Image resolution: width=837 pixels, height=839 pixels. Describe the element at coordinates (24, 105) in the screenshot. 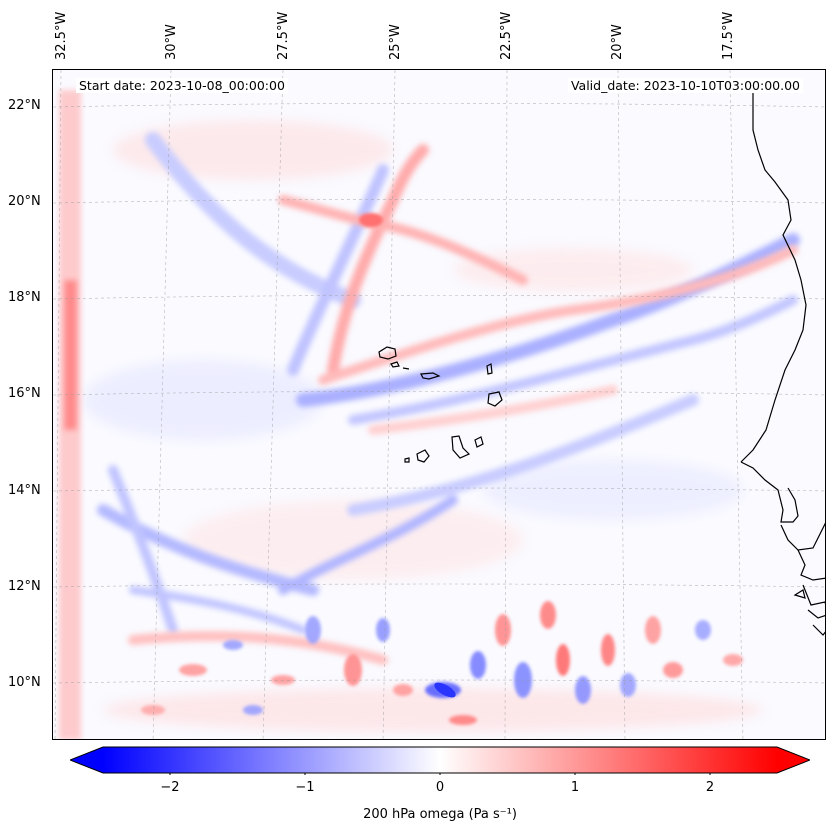

I see `lat-label-22n: 22°N` at that location.